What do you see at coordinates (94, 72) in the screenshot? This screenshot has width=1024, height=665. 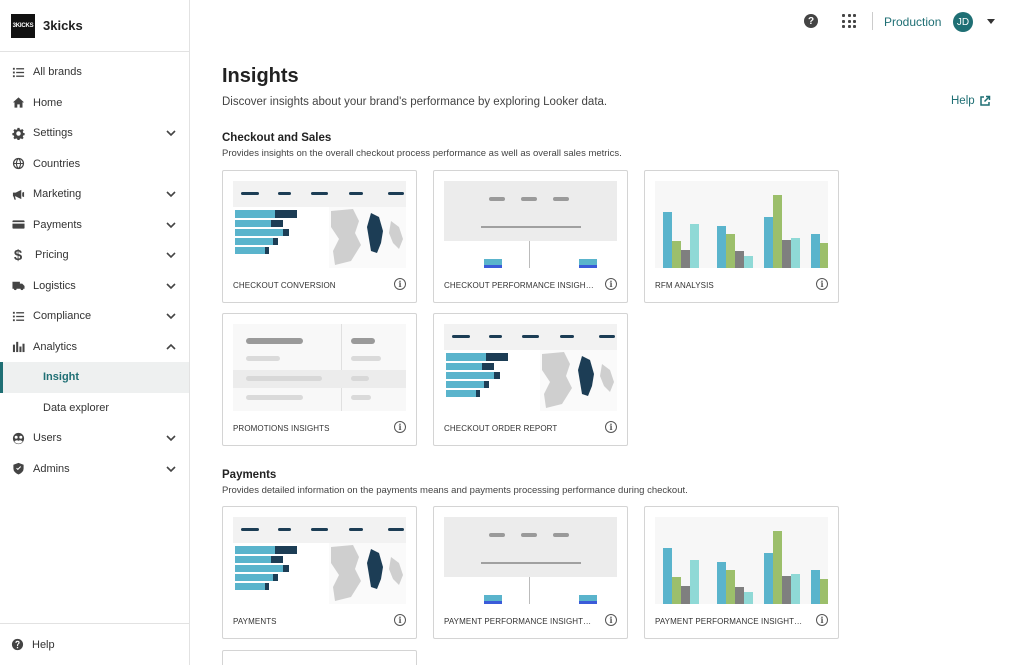 I see `sidebar-item-all-brands: All brands` at bounding box center [94, 72].